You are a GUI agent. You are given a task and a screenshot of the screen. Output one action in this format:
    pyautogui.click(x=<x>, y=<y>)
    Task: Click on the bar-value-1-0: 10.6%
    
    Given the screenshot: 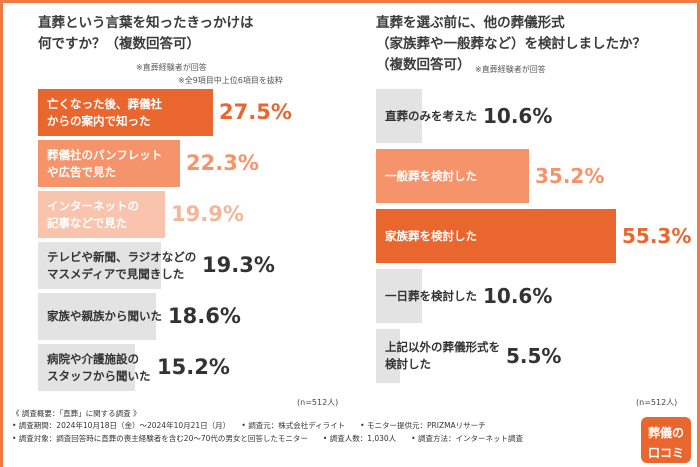 What is the action you would take?
    pyautogui.click(x=518, y=116)
    